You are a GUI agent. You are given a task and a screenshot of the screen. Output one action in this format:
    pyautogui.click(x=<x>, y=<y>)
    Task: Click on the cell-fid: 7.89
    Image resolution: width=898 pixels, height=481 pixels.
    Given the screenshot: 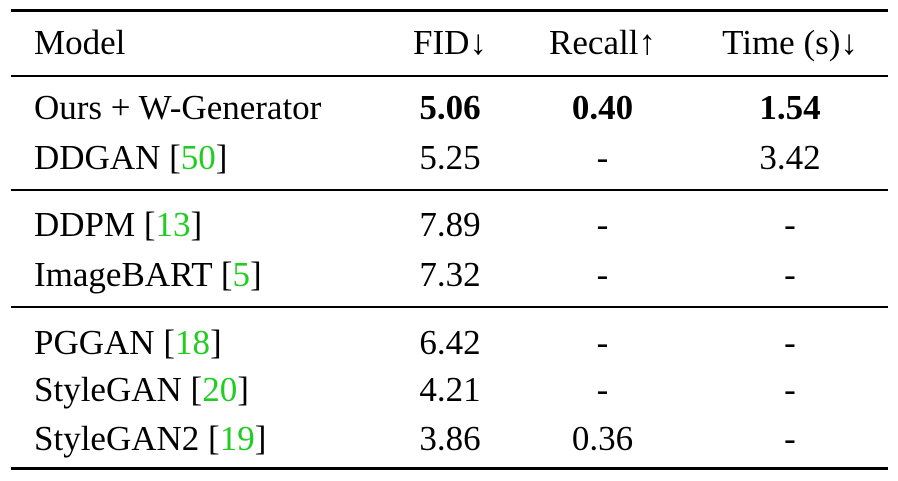 What is the action you would take?
    pyautogui.click(x=450, y=224)
    